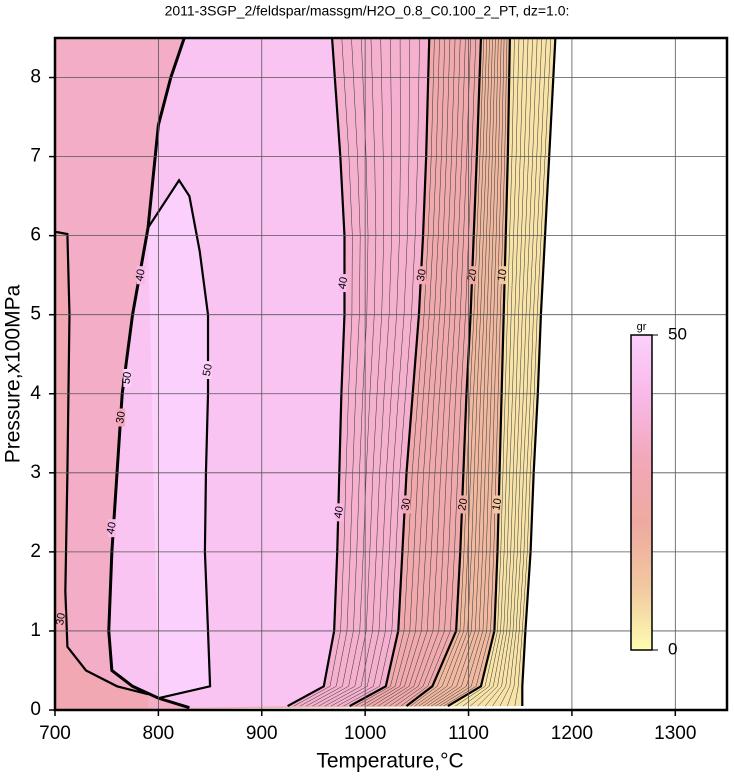 The height and width of the screenshot is (781, 734). Describe the element at coordinates (468, 733) in the screenshot. I see `x-tick-label: 1100` at that location.